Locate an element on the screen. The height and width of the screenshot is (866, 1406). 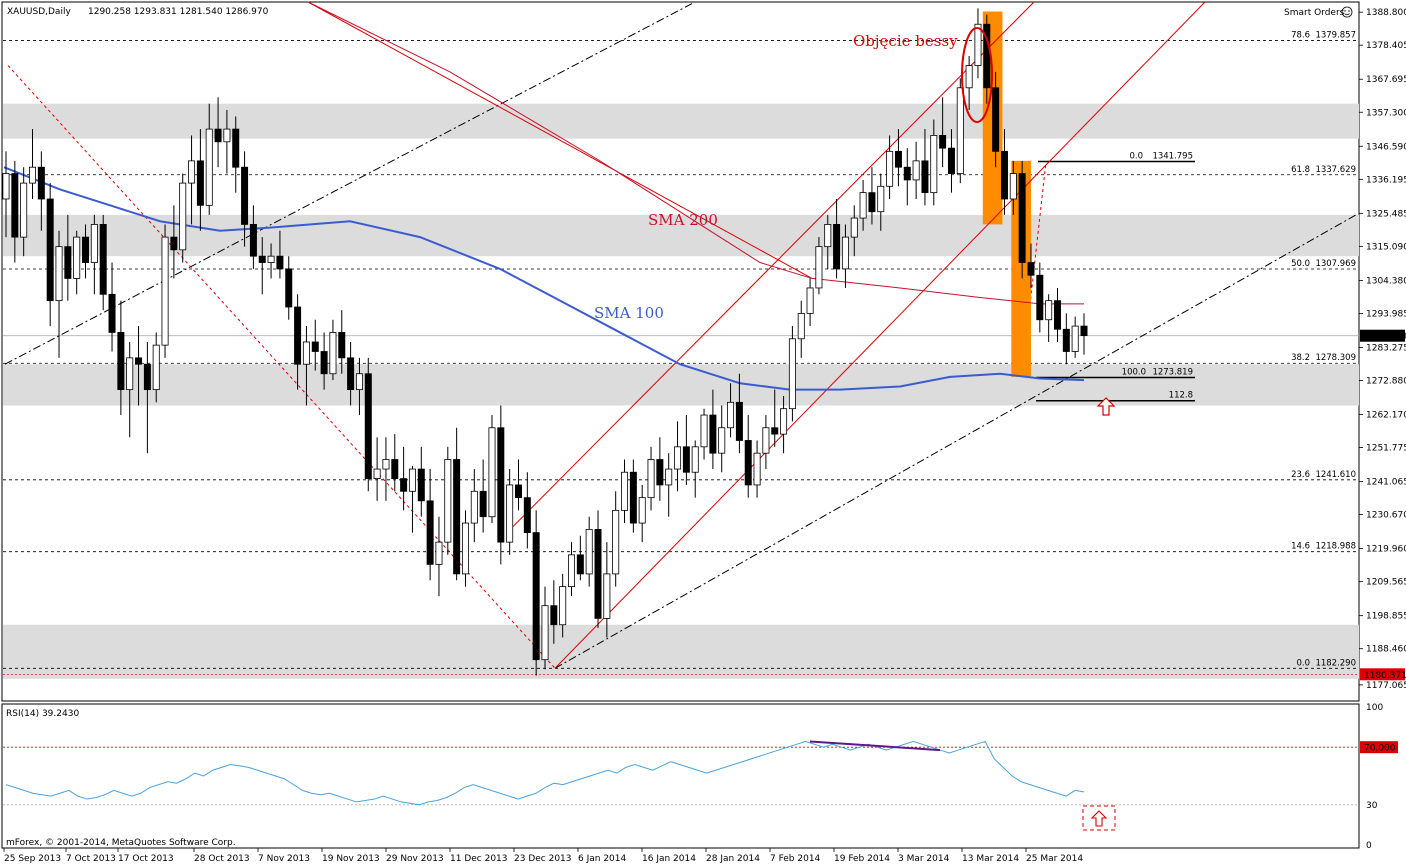
low-price-label: 1180.371 is located at coordinates (1385, 676).